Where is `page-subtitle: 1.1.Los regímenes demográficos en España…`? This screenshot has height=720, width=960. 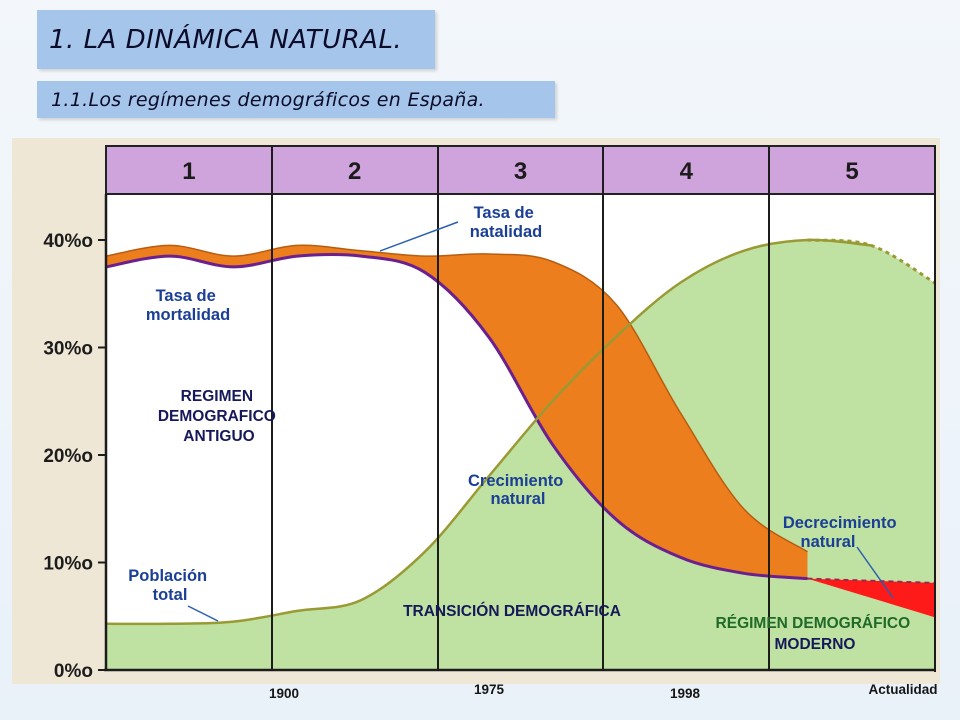
page-subtitle: 1.1.Los regímenes demográficos en España… is located at coordinates (268, 99).